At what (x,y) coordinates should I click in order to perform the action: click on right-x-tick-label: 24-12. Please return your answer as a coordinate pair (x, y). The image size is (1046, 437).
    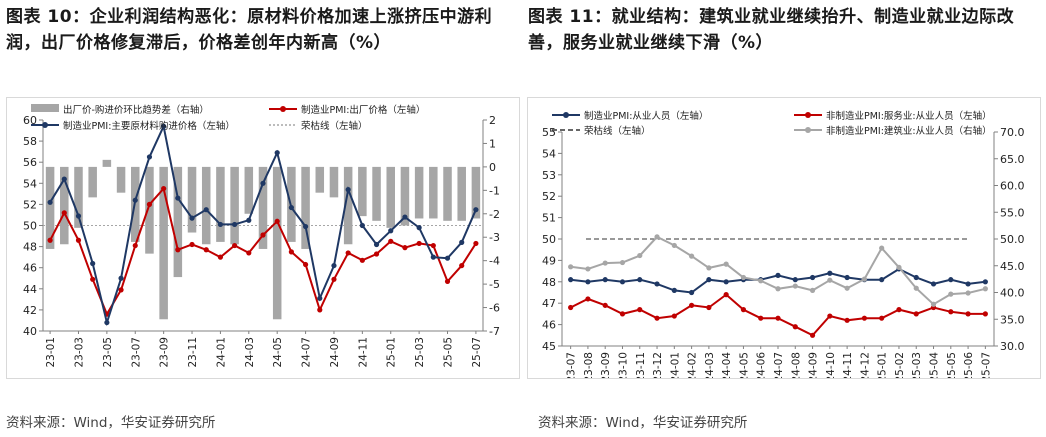
    Looking at the image, I should click on (865, 365).